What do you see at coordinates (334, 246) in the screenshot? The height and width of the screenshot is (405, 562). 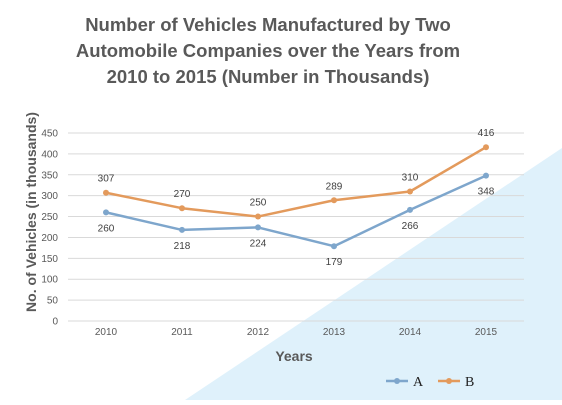 I see `series-A-point-2013` at bounding box center [334, 246].